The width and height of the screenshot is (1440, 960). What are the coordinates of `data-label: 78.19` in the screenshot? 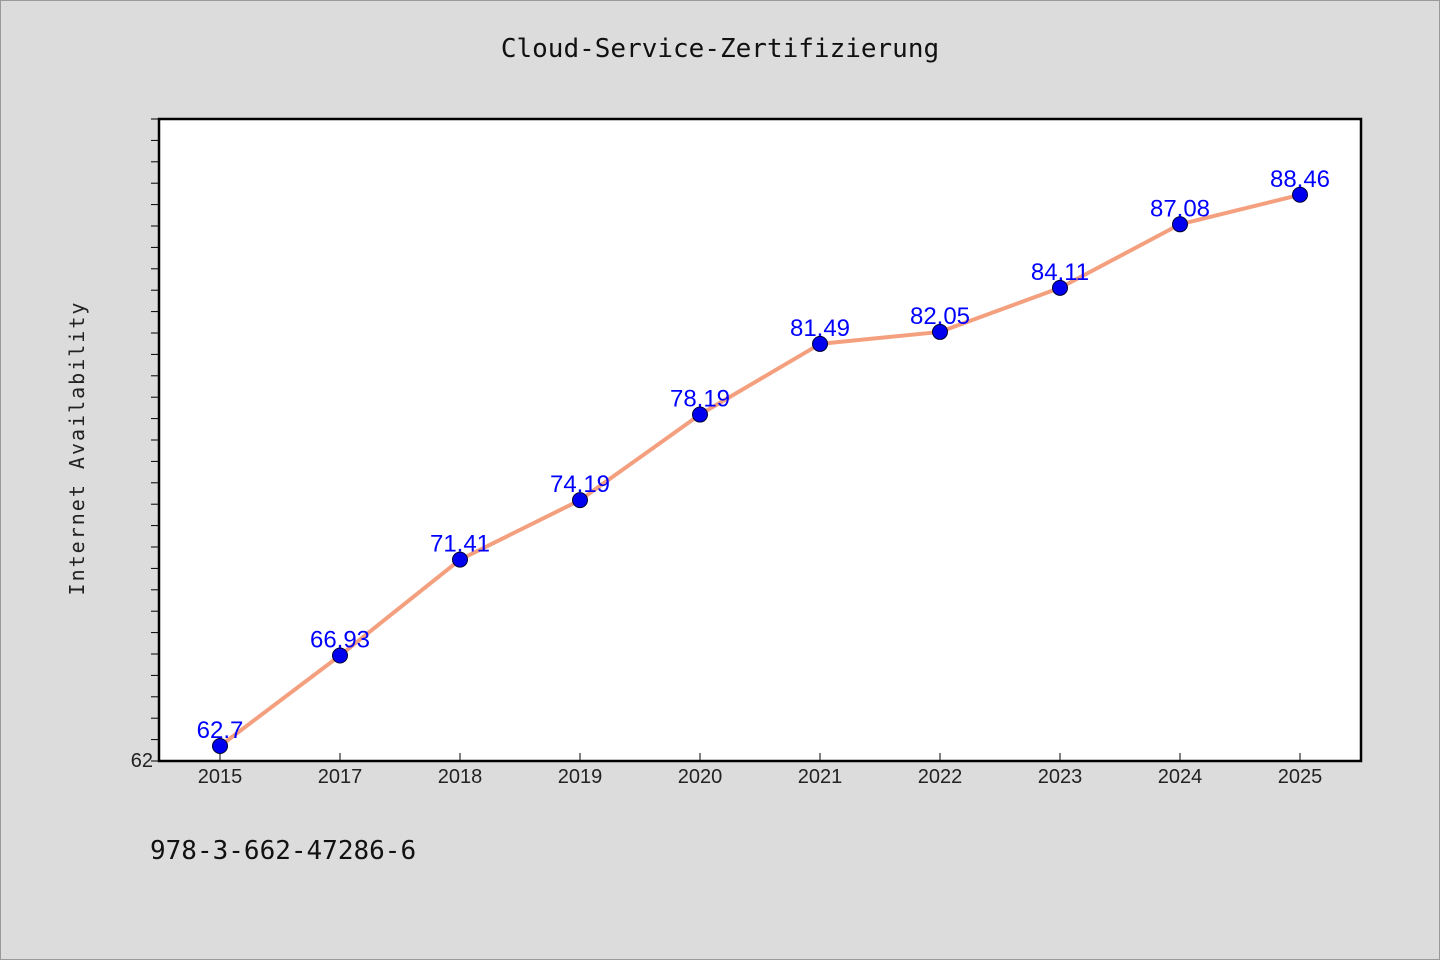 It's located at (700, 399).